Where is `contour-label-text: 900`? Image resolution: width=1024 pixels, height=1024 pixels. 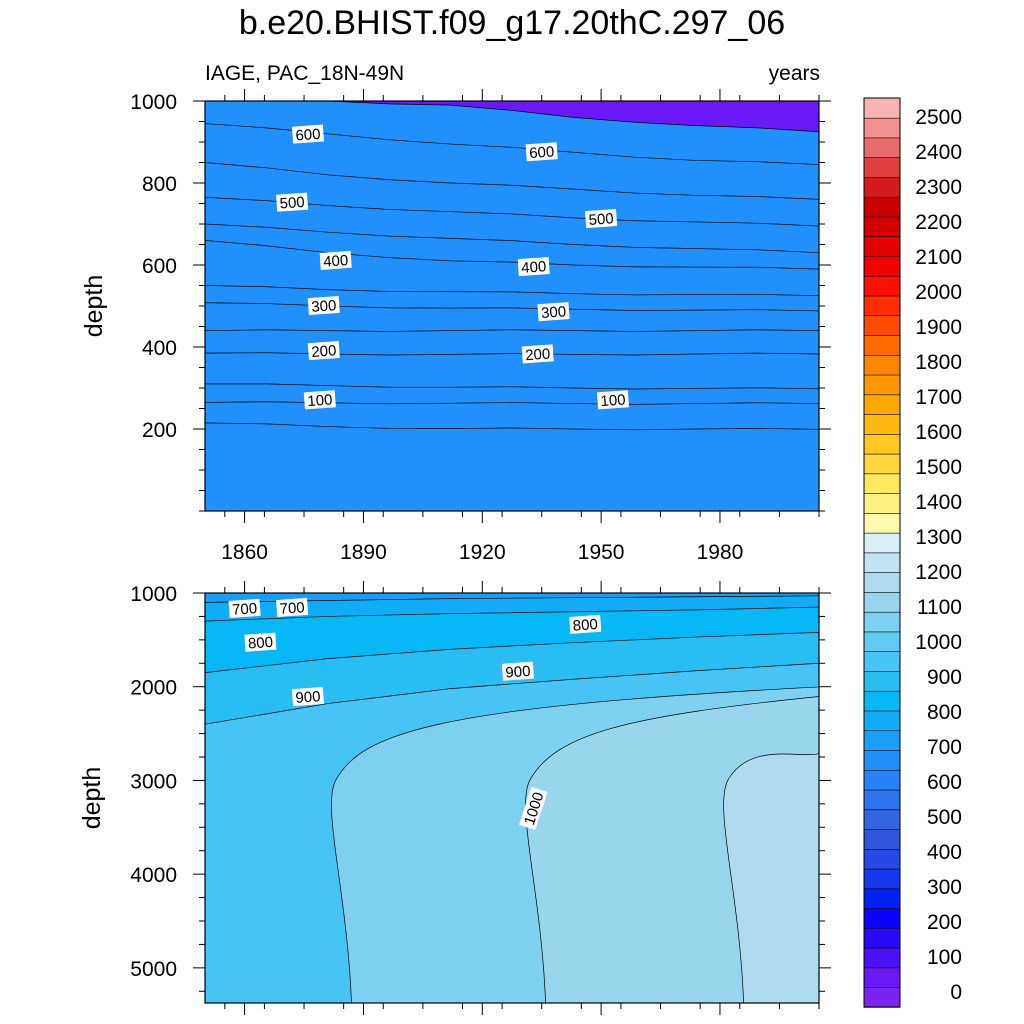 contour-label-text: 900 is located at coordinates (308, 697).